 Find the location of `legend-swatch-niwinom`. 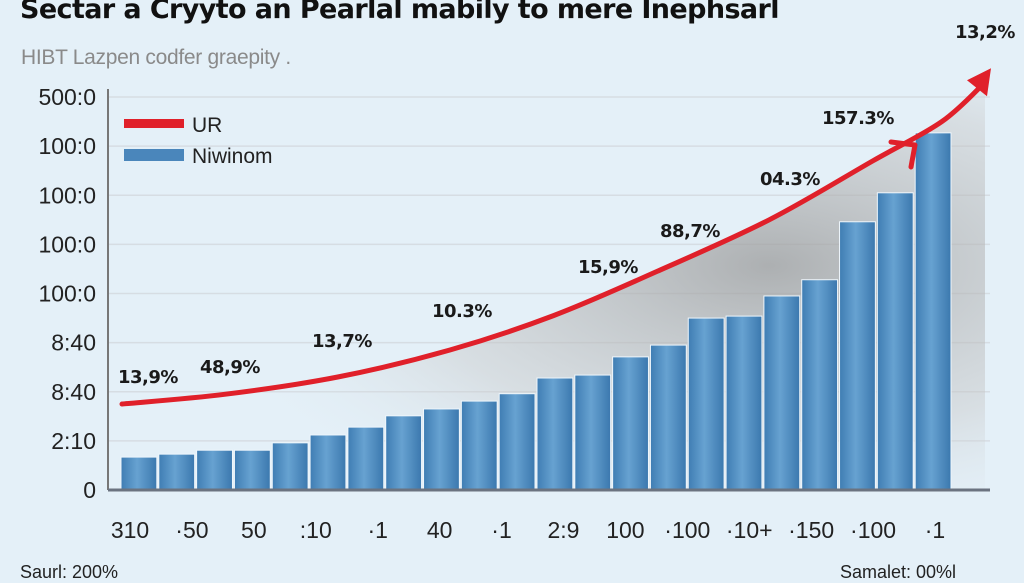

legend-swatch-niwinom is located at coordinates (154, 155).